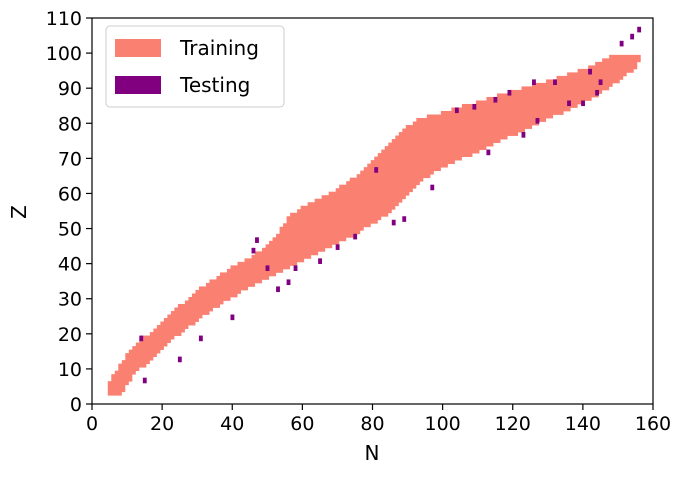 This screenshot has width=685, height=480. I want to click on x-tick-label-8: 160, so click(653, 424).